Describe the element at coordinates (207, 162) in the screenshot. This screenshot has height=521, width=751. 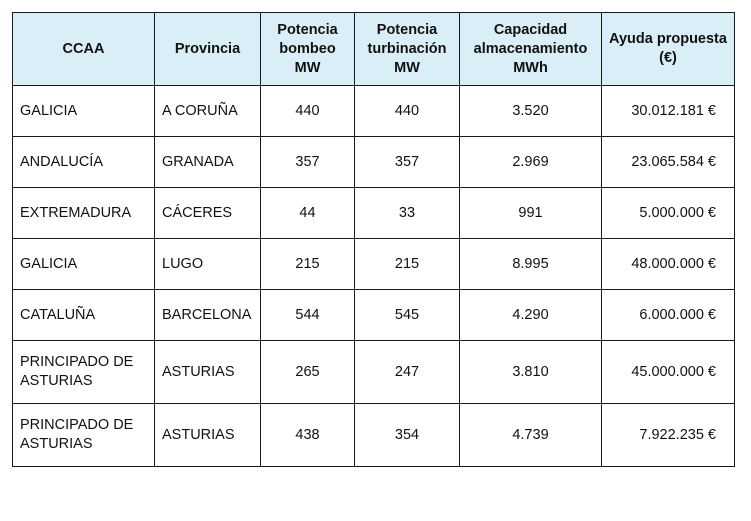
I see `cell-provincia: GRANADA` at that location.